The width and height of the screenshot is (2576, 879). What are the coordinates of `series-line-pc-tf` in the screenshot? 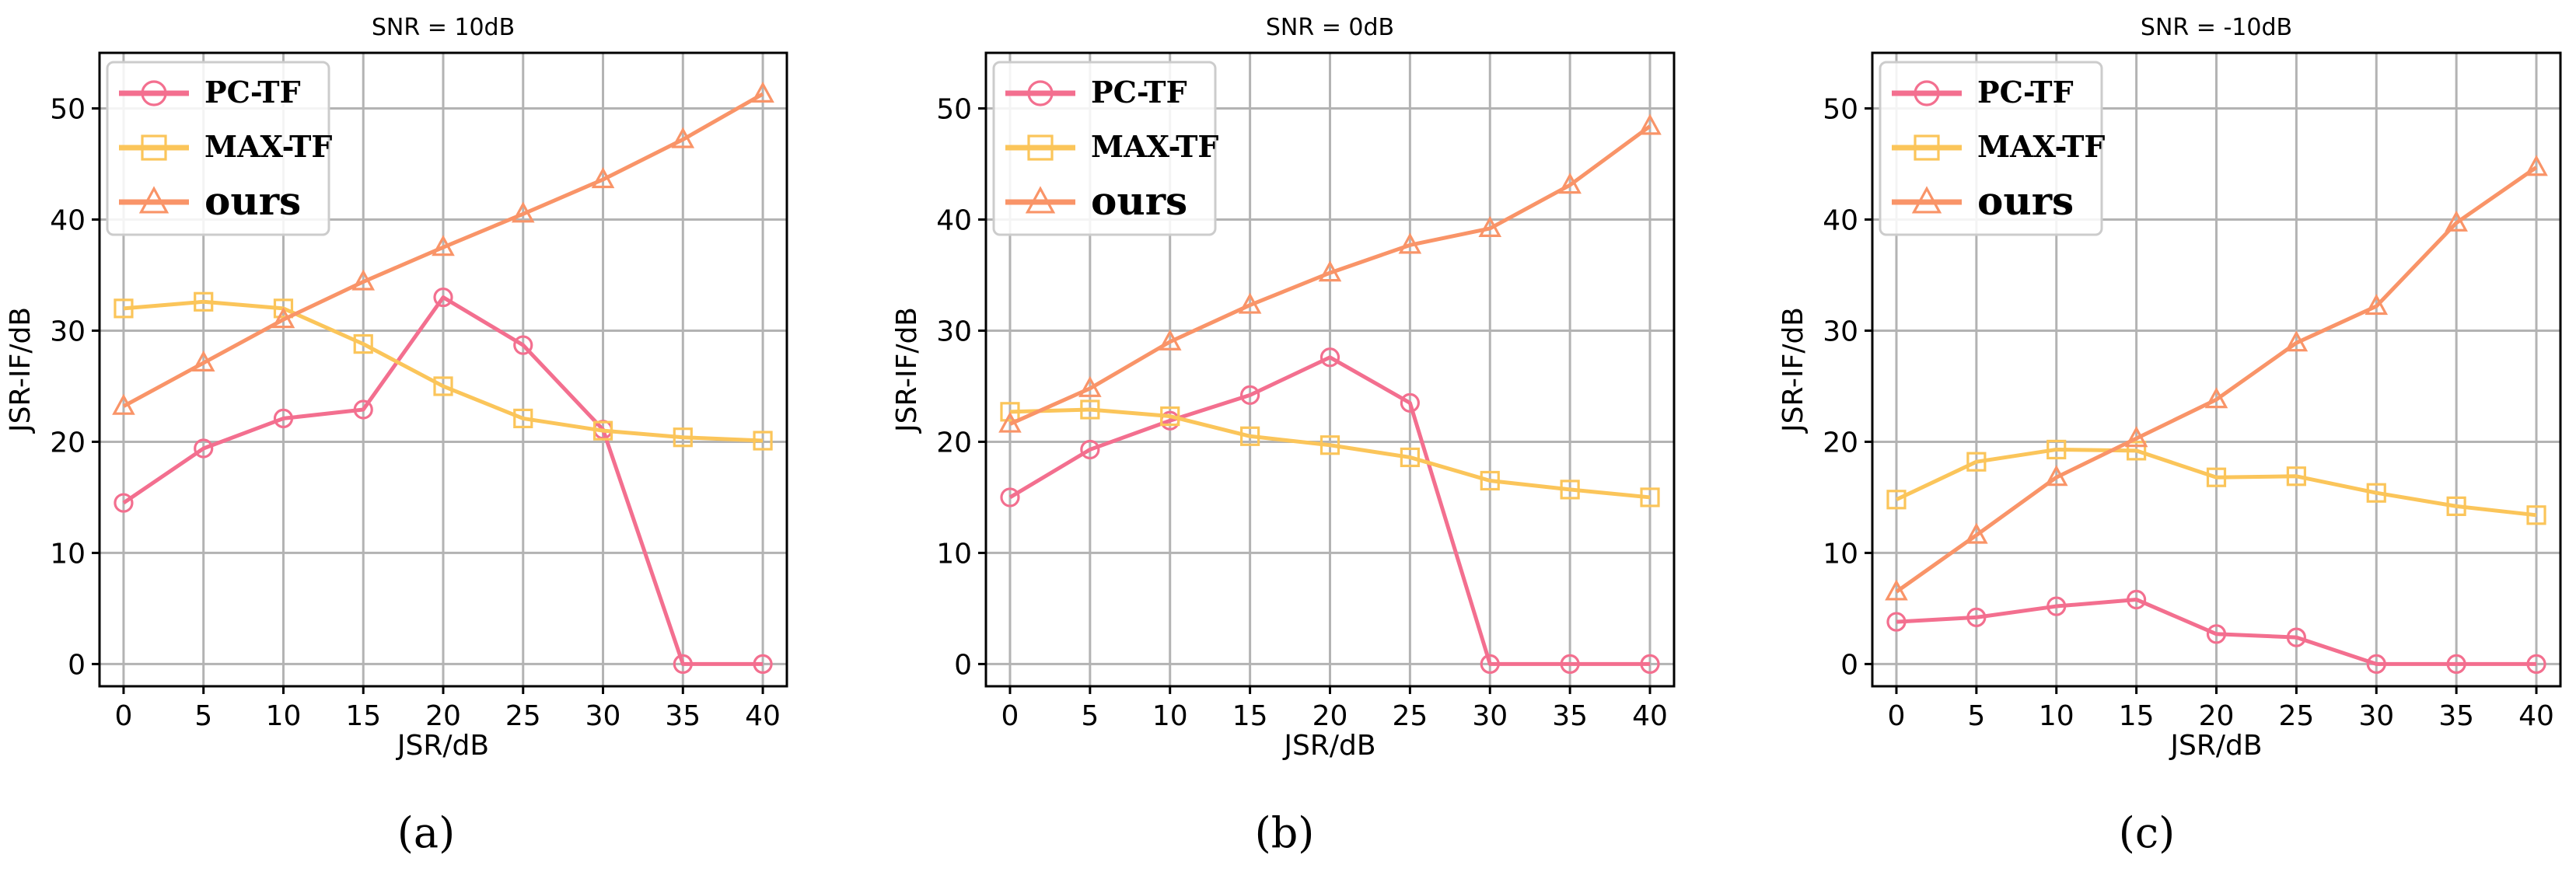 It's located at (1329, 511).